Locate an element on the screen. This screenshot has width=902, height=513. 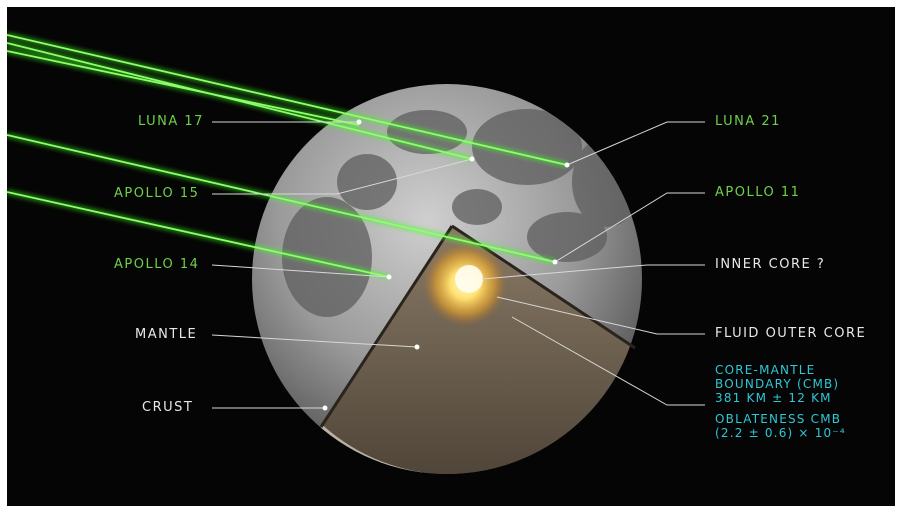
leader-fluid-outer-core is located at coordinates (600, 315).